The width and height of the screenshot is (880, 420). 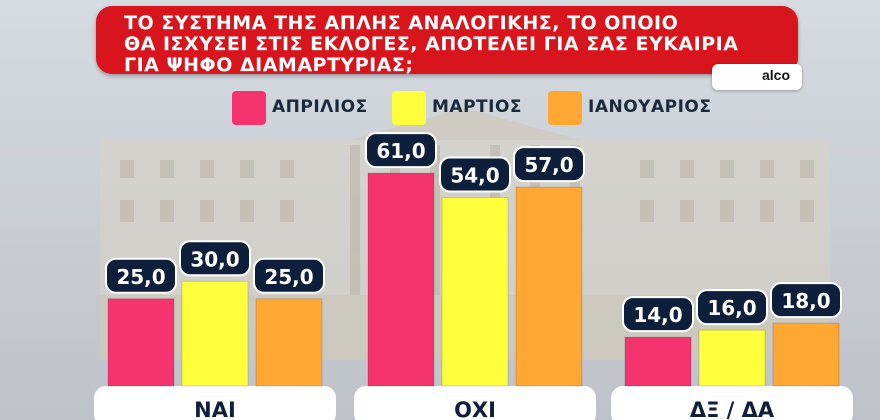 What do you see at coordinates (249, 108) in the screenshot?
I see `legend-swatch-april` at bounding box center [249, 108].